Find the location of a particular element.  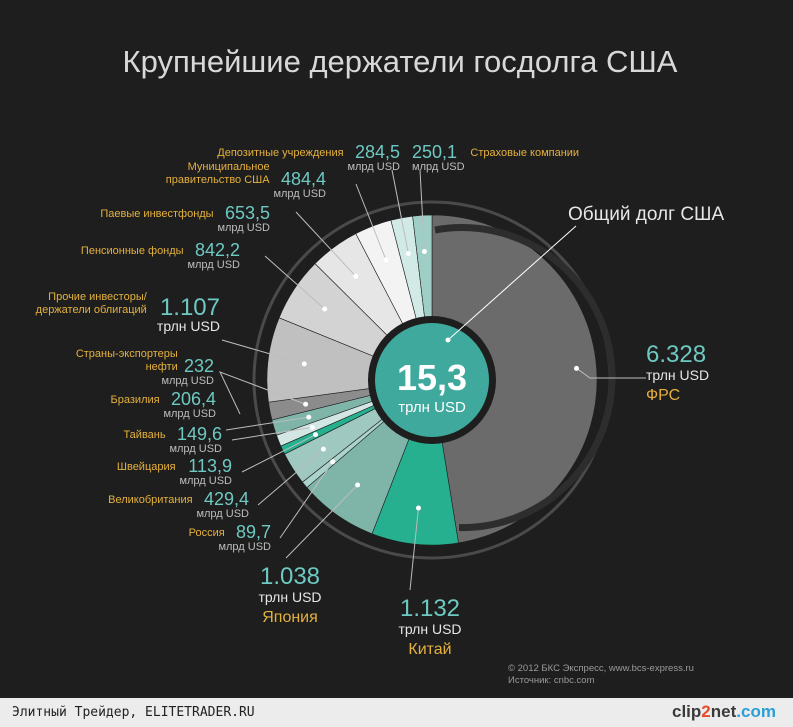

center-disc is located at coordinates (432, 380).